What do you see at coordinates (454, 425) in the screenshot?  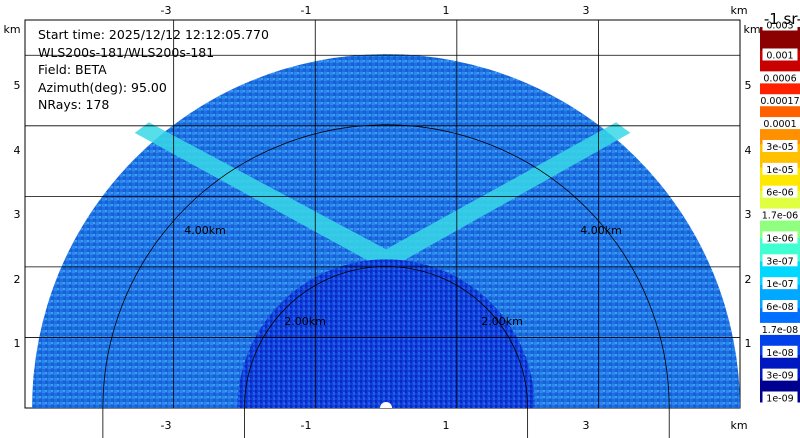 I see `x-axis-bottom: -3 -1 1 3 km` at bounding box center [454, 425].